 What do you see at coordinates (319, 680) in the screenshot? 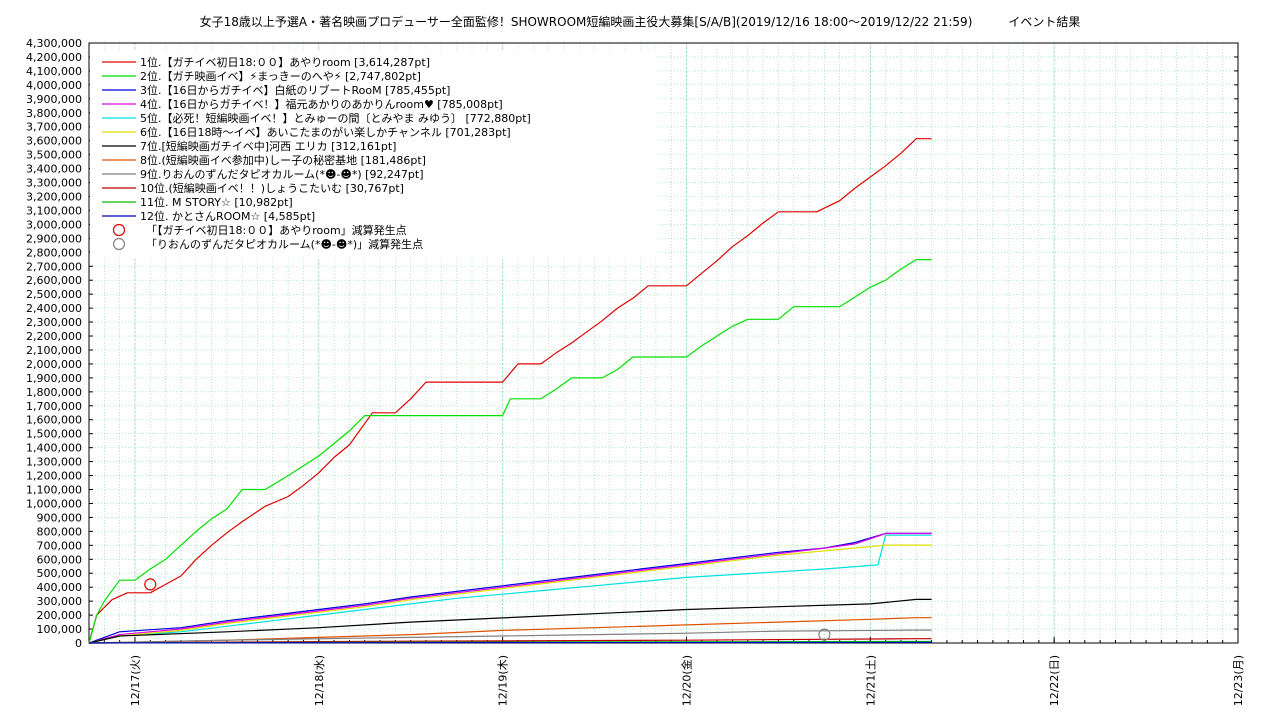
I see `x-tick-label: 12/18(水)` at bounding box center [319, 680].